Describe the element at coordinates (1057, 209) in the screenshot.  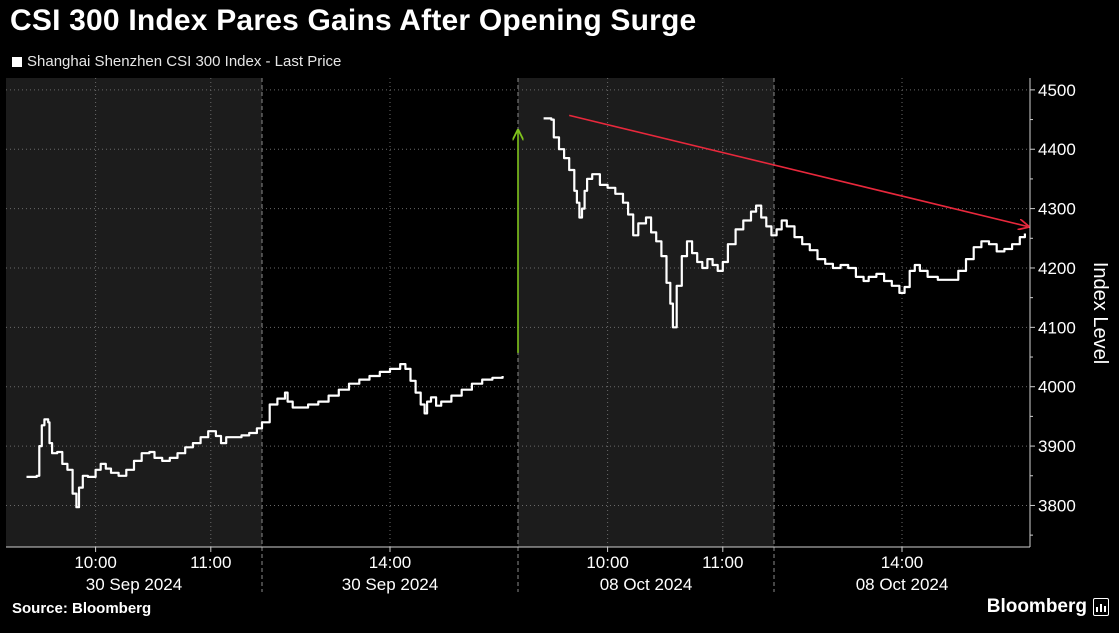
I see `y-tick-label: 4300` at that location.